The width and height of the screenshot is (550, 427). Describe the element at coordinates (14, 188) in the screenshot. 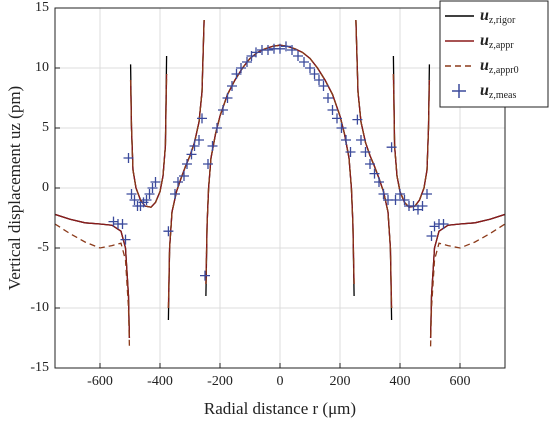

I see `y-axis-label: Vertical displacement uz (pm)` at that location.